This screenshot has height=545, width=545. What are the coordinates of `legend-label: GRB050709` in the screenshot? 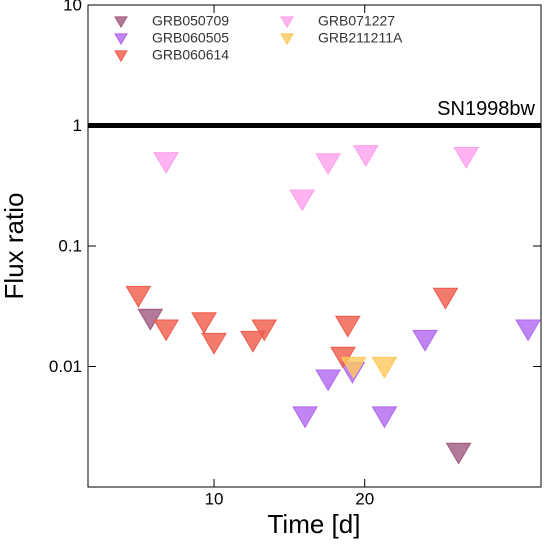 It's located at (190, 21).